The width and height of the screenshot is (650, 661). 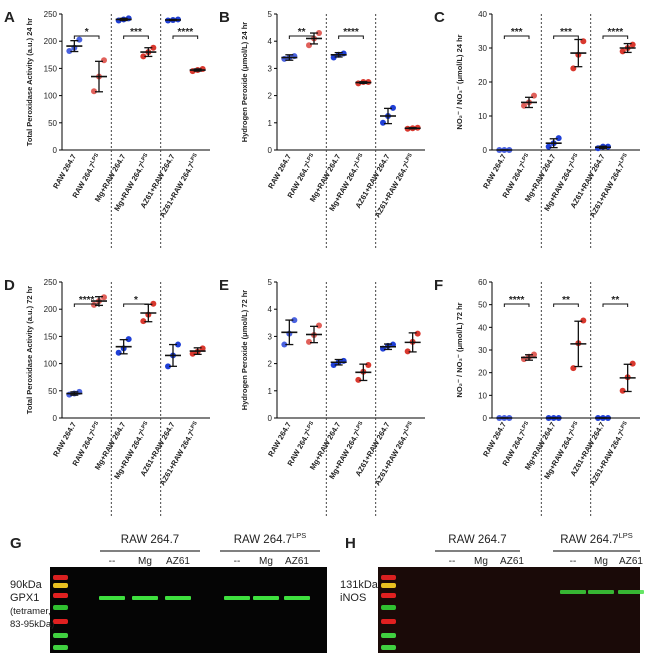 I want to click on y-tick-label: 150, so click(x=51, y=68).